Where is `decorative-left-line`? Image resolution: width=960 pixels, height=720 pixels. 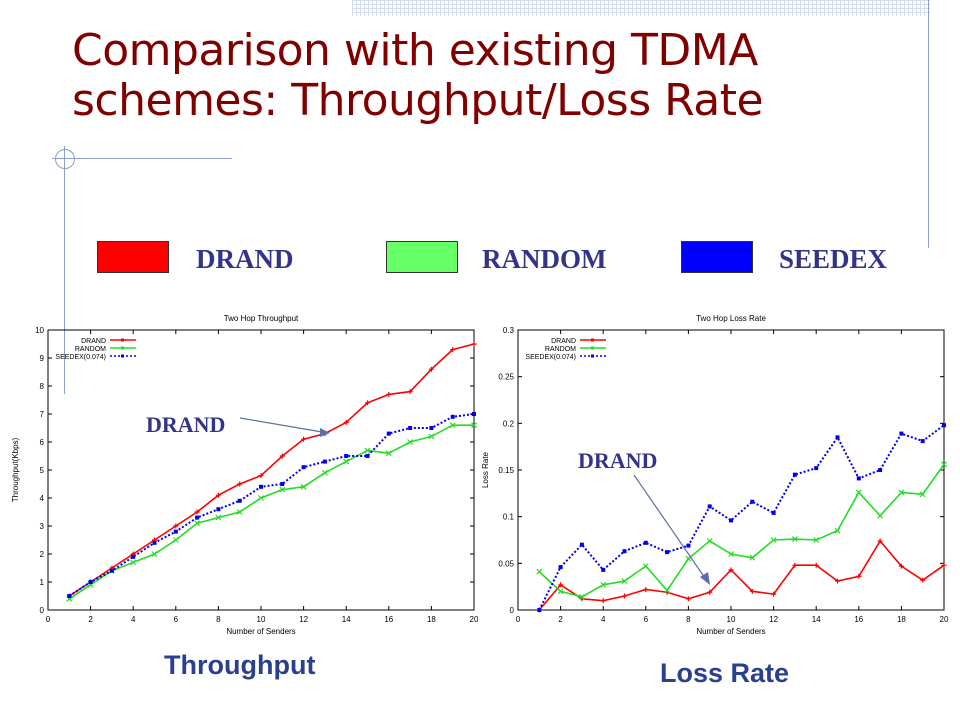 decorative-left-line is located at coordinates (64, 270).